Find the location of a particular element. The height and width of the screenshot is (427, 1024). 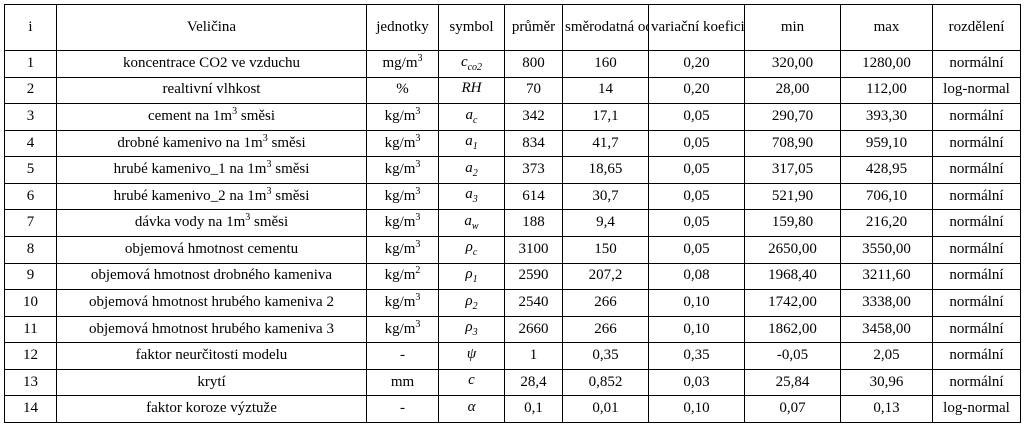

header-jednotky: jednotky is located at coordinates (402, 27).